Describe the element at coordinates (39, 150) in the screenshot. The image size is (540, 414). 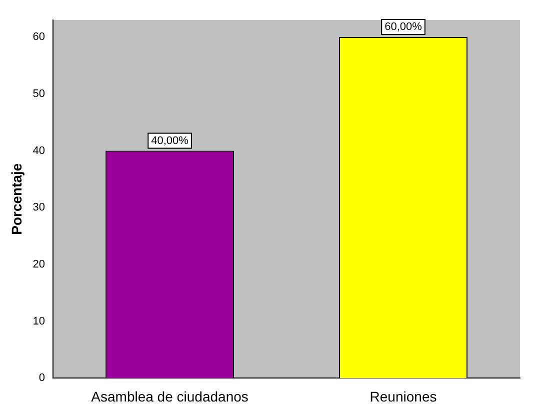
I see `y-tick-label: 40` at that location.